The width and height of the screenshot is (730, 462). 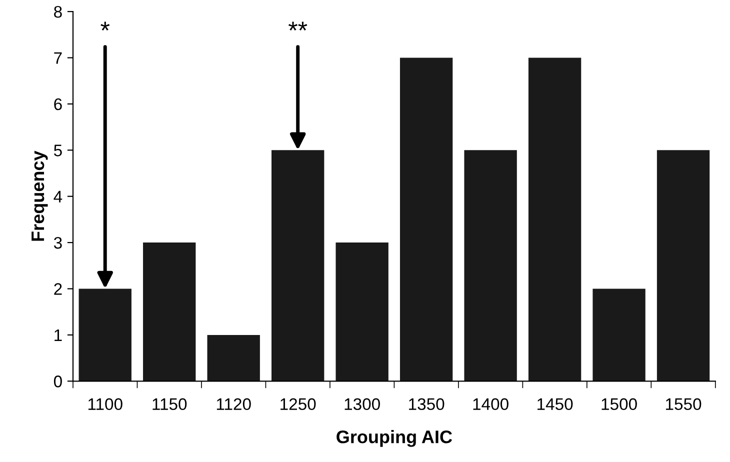 I want to click on x-tick-label: 1100, so click(x=105, y=404).